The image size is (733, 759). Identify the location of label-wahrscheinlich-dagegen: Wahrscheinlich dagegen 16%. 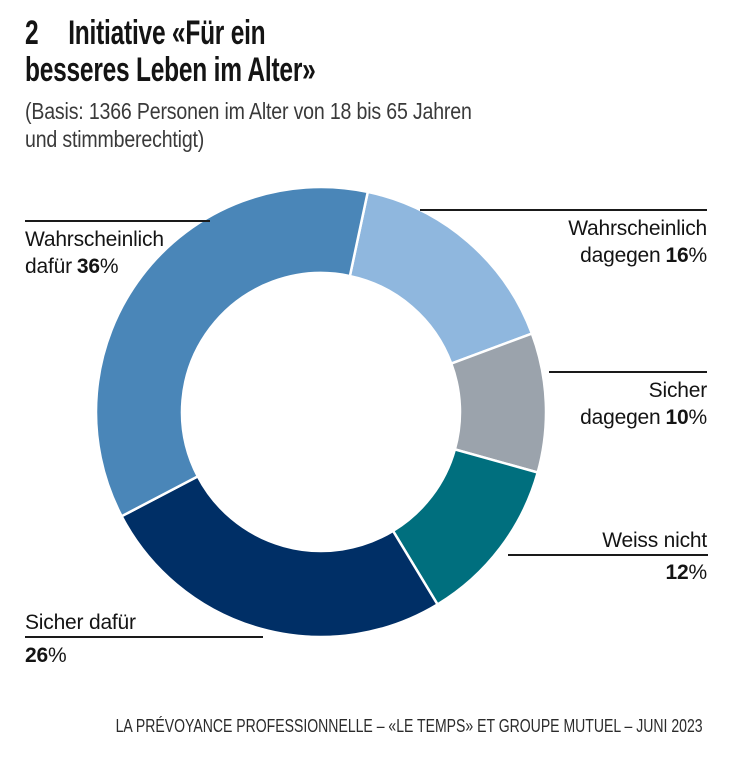
(637, 242).